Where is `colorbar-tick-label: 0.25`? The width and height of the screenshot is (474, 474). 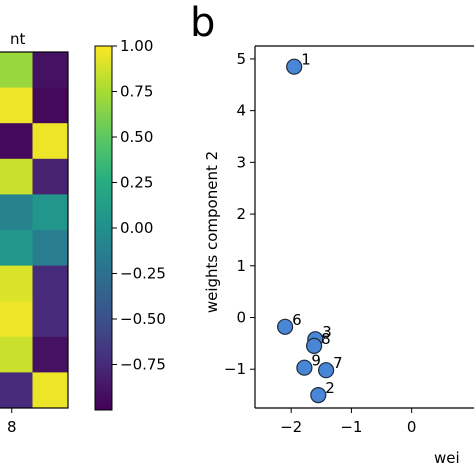 colorbar-tick-label: 0.25 is located at coordinates (136, 183).